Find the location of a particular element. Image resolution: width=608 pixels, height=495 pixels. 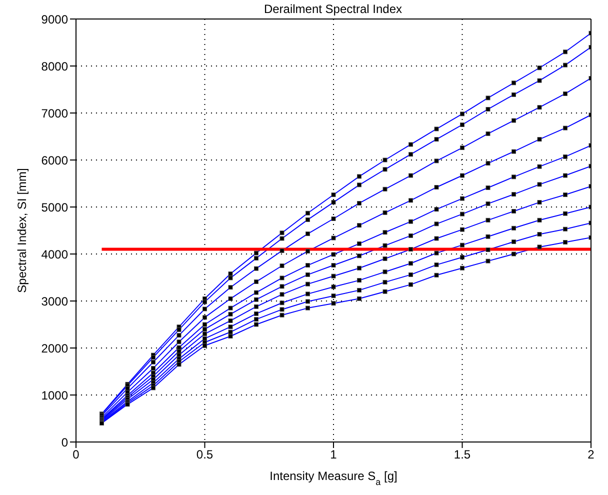

x-axis-title: Intensity Measure S$_{a}$ [g] is located at coordinates (334, 478).